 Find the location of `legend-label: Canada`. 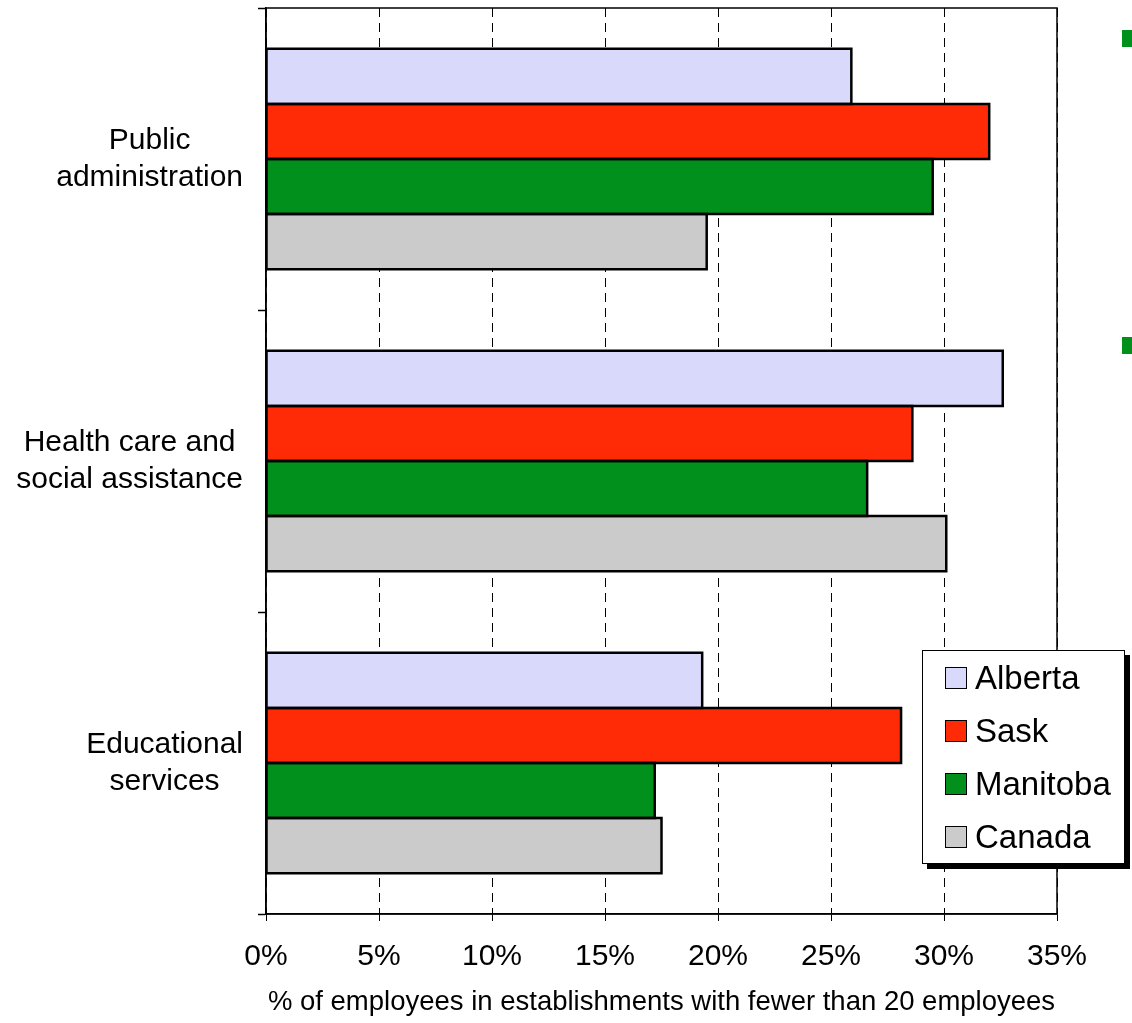

legend-label: Canada is located at coordinates (1033, 836).